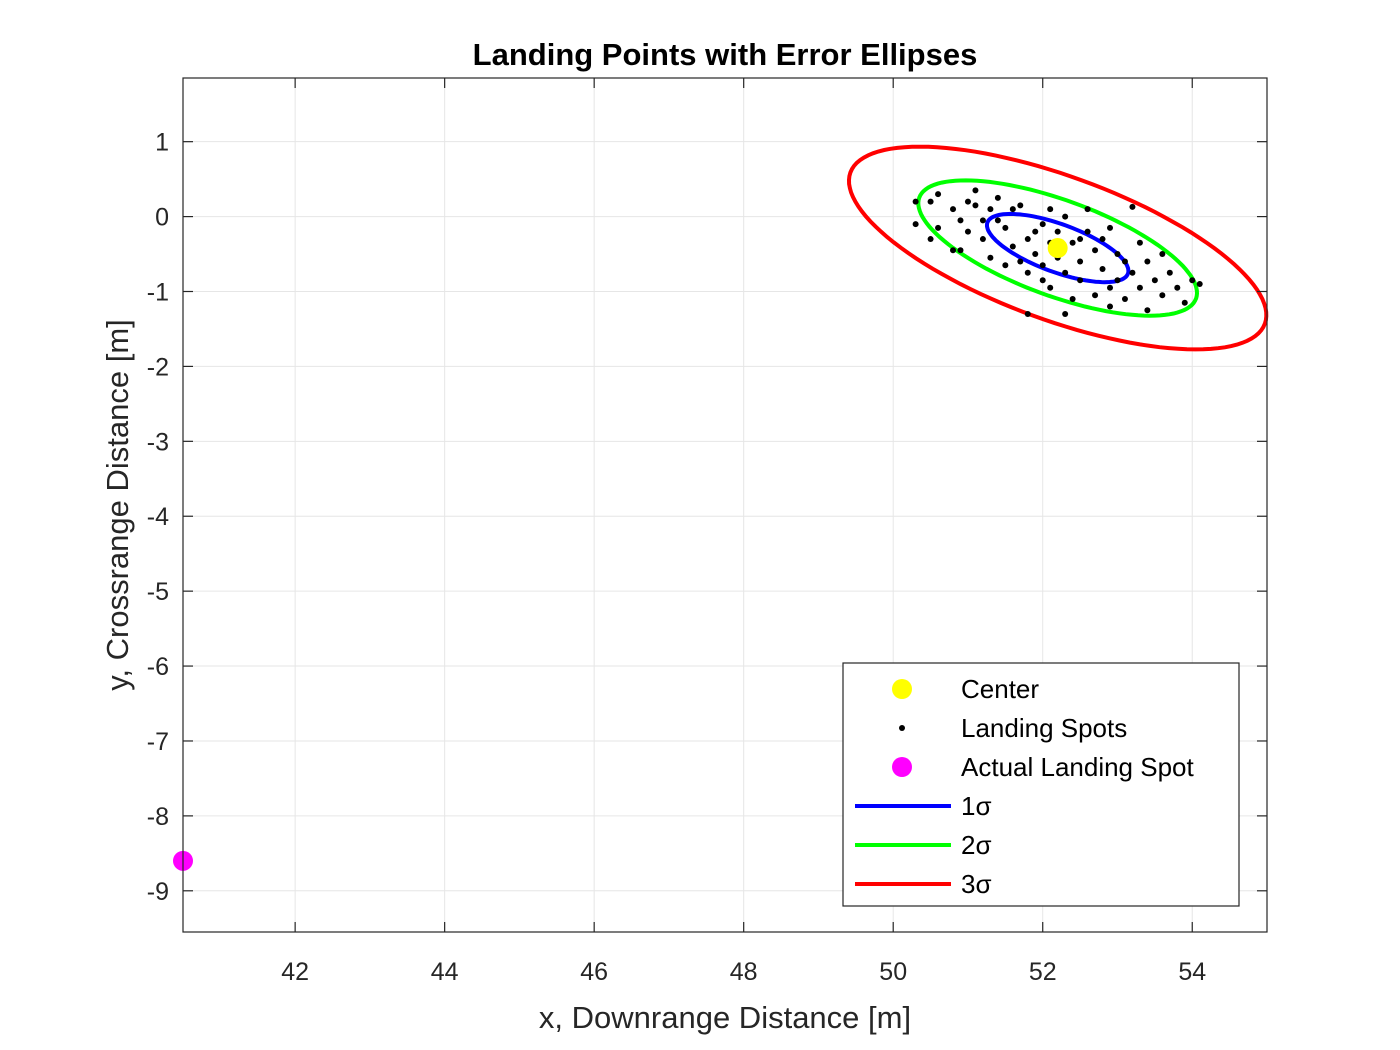  Describe the element at coordinates (923, 806) in the screenshot. I see `legend-entry: 1σ` at that location.